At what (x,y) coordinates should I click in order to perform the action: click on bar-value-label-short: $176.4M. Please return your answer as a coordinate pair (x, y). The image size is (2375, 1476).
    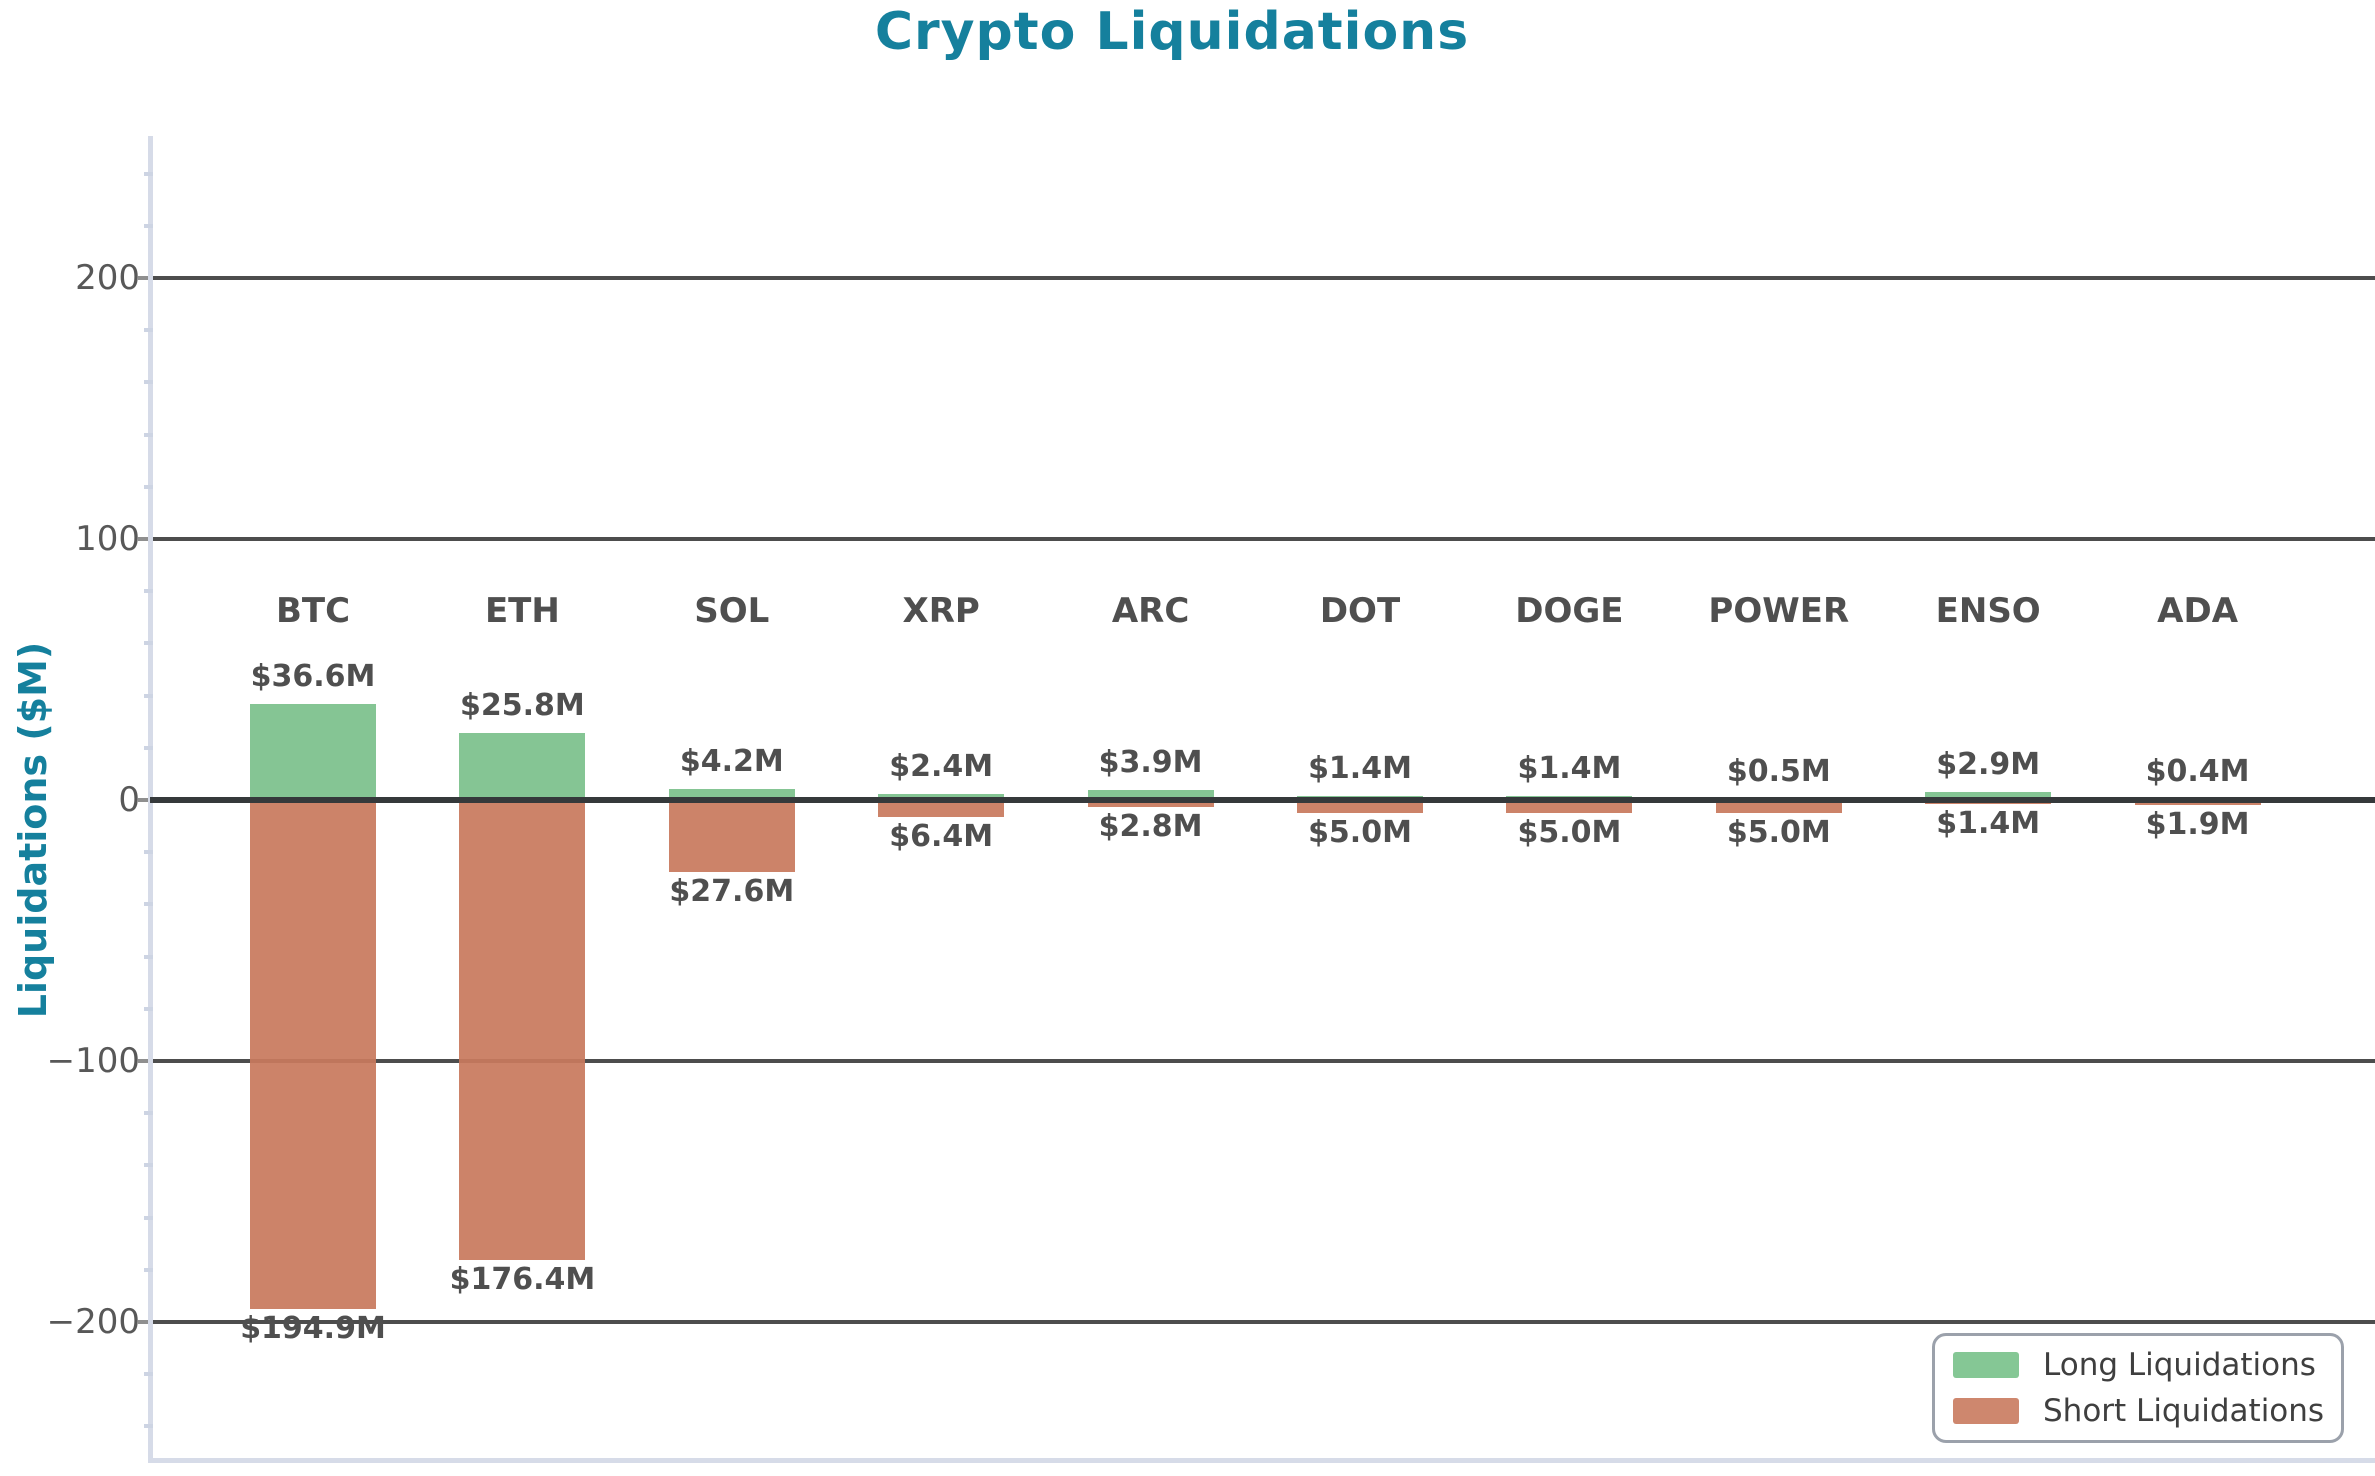
    Looking at the image, I should click on (522, 1280).